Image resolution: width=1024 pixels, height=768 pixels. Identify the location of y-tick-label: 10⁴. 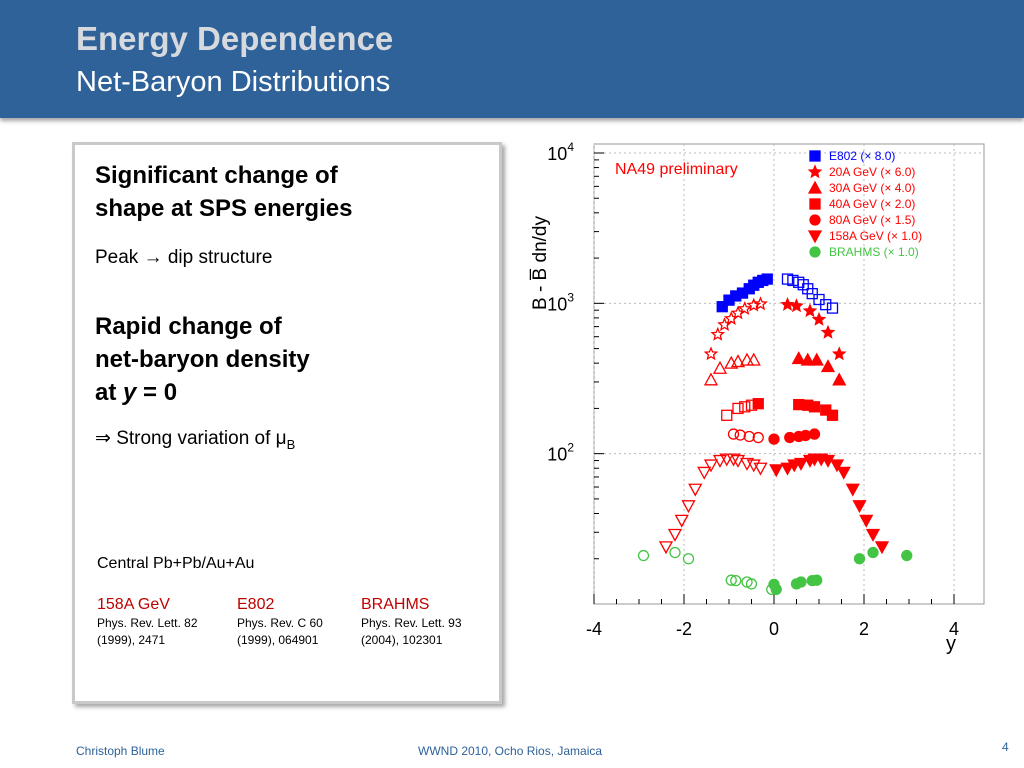
(560, 152).